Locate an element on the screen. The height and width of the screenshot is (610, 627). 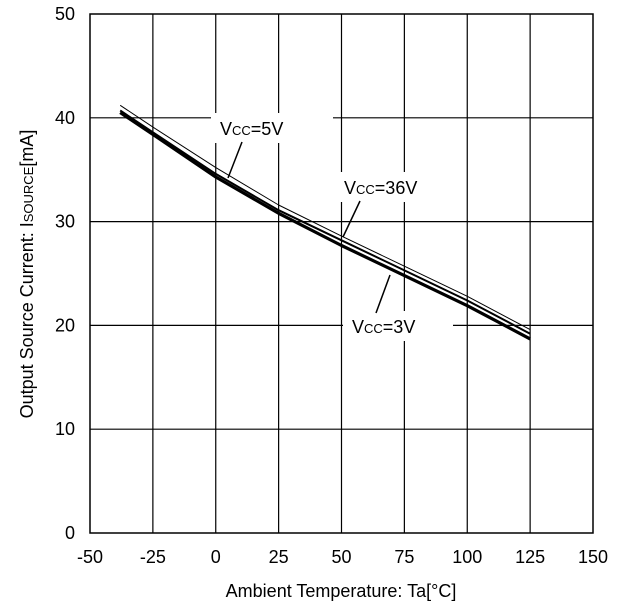
y-tick-label: 50 is located at coordinates (65, 14).